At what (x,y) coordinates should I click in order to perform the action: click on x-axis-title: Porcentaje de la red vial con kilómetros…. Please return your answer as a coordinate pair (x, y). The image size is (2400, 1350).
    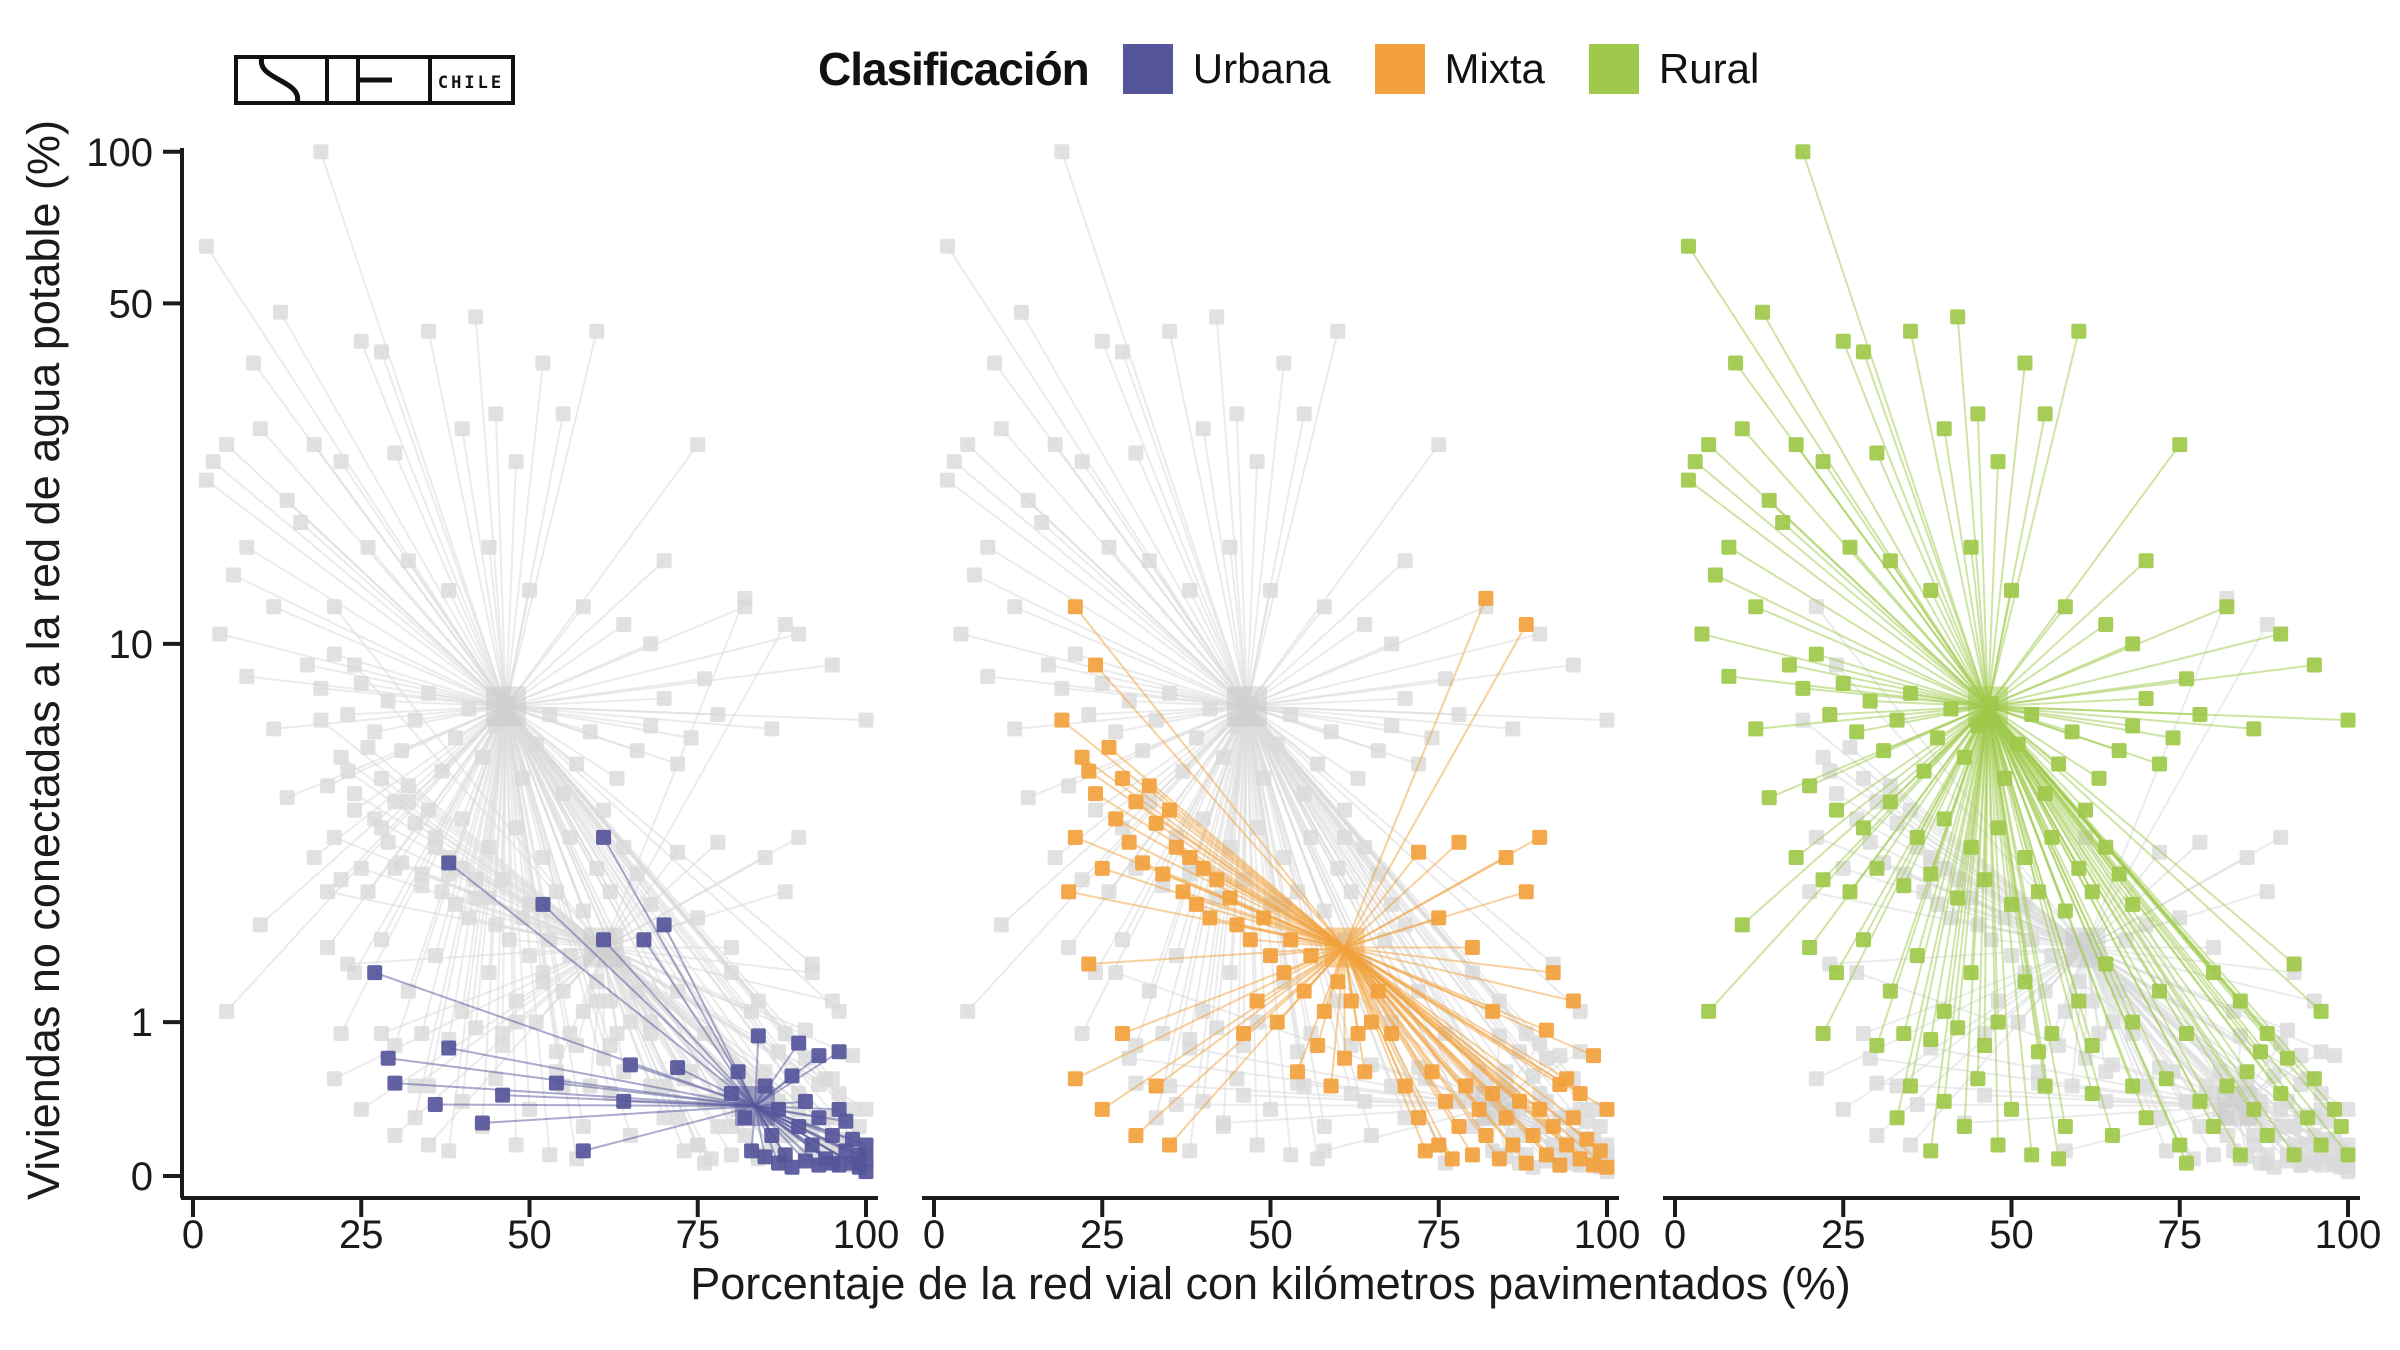
    Looking at the image, I should click on (1270, 1283).